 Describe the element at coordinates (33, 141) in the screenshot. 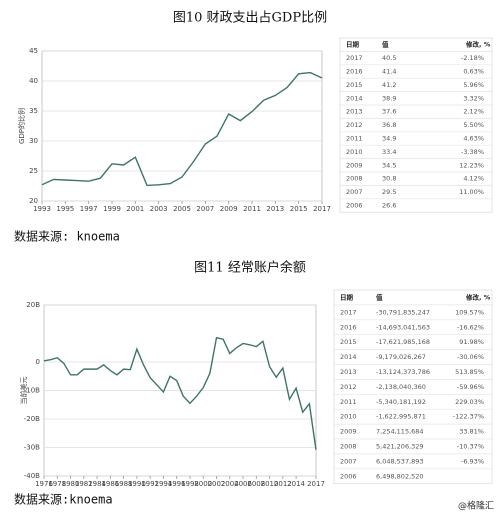

I see `y-tick-label: 30` at that location.